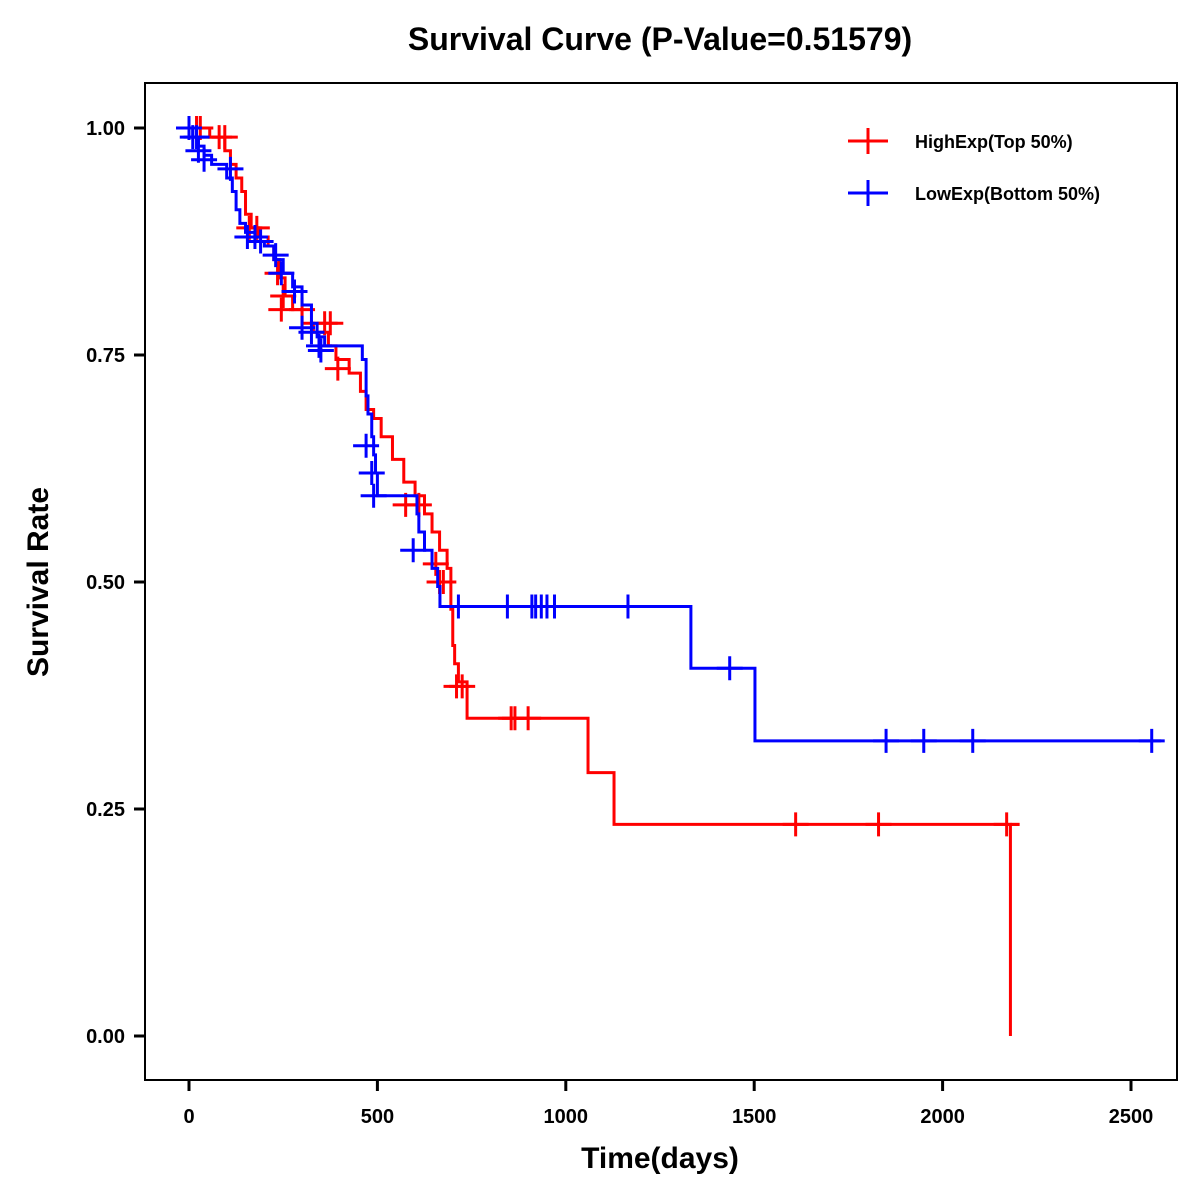 This screenshot has height=1200, width=1200. I want to click on y-axis-title: Survival Rate, so click(38, 582).